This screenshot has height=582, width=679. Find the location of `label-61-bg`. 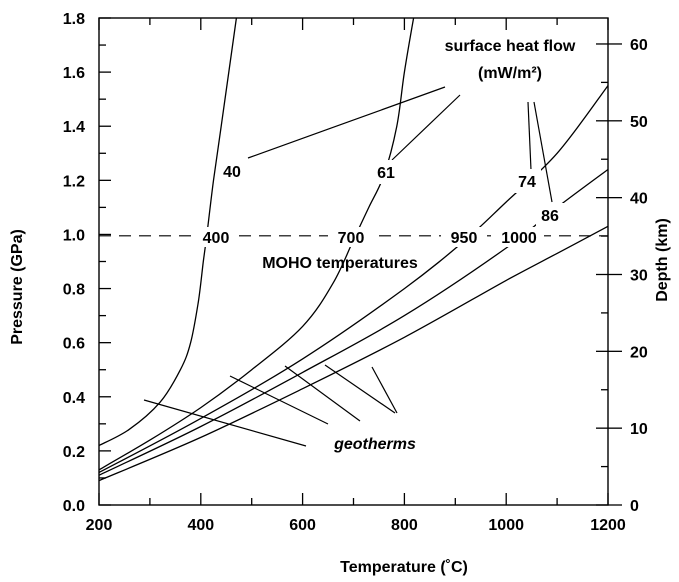

label-61-bg is located at coordinates (386, 172).